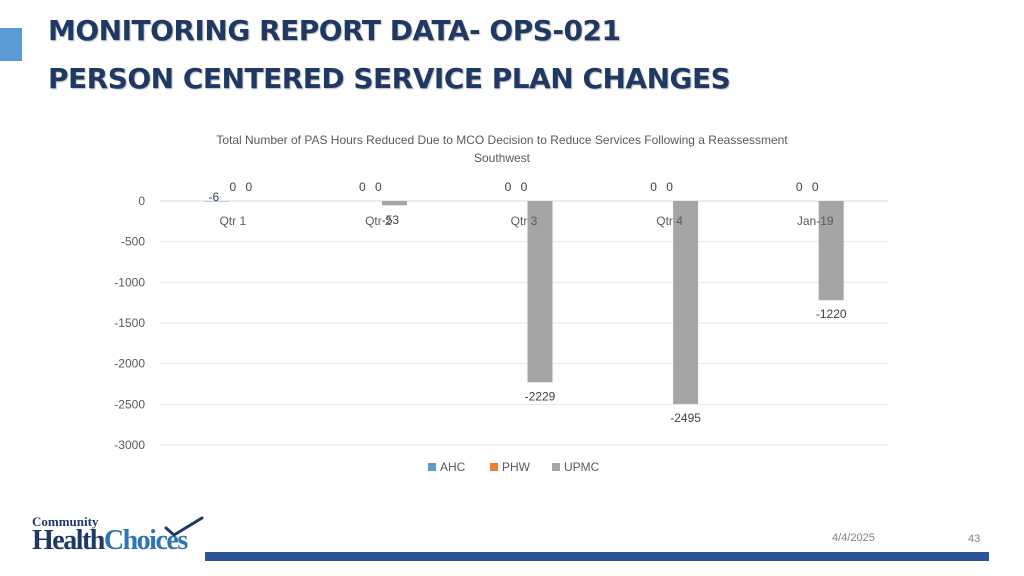 This screenshot has width=1024, height=576. What do you see at coordinates (831, 314) in the screenshot?
I see `data-label: -1220` at bounding box center [831, 314].